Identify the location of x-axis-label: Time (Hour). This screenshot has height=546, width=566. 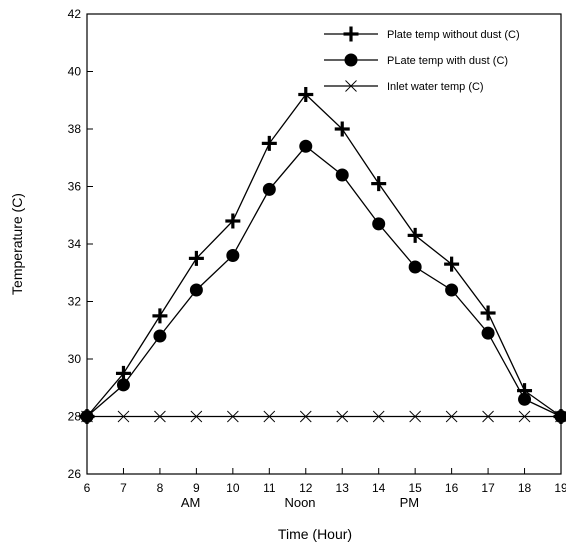
(315, 534).